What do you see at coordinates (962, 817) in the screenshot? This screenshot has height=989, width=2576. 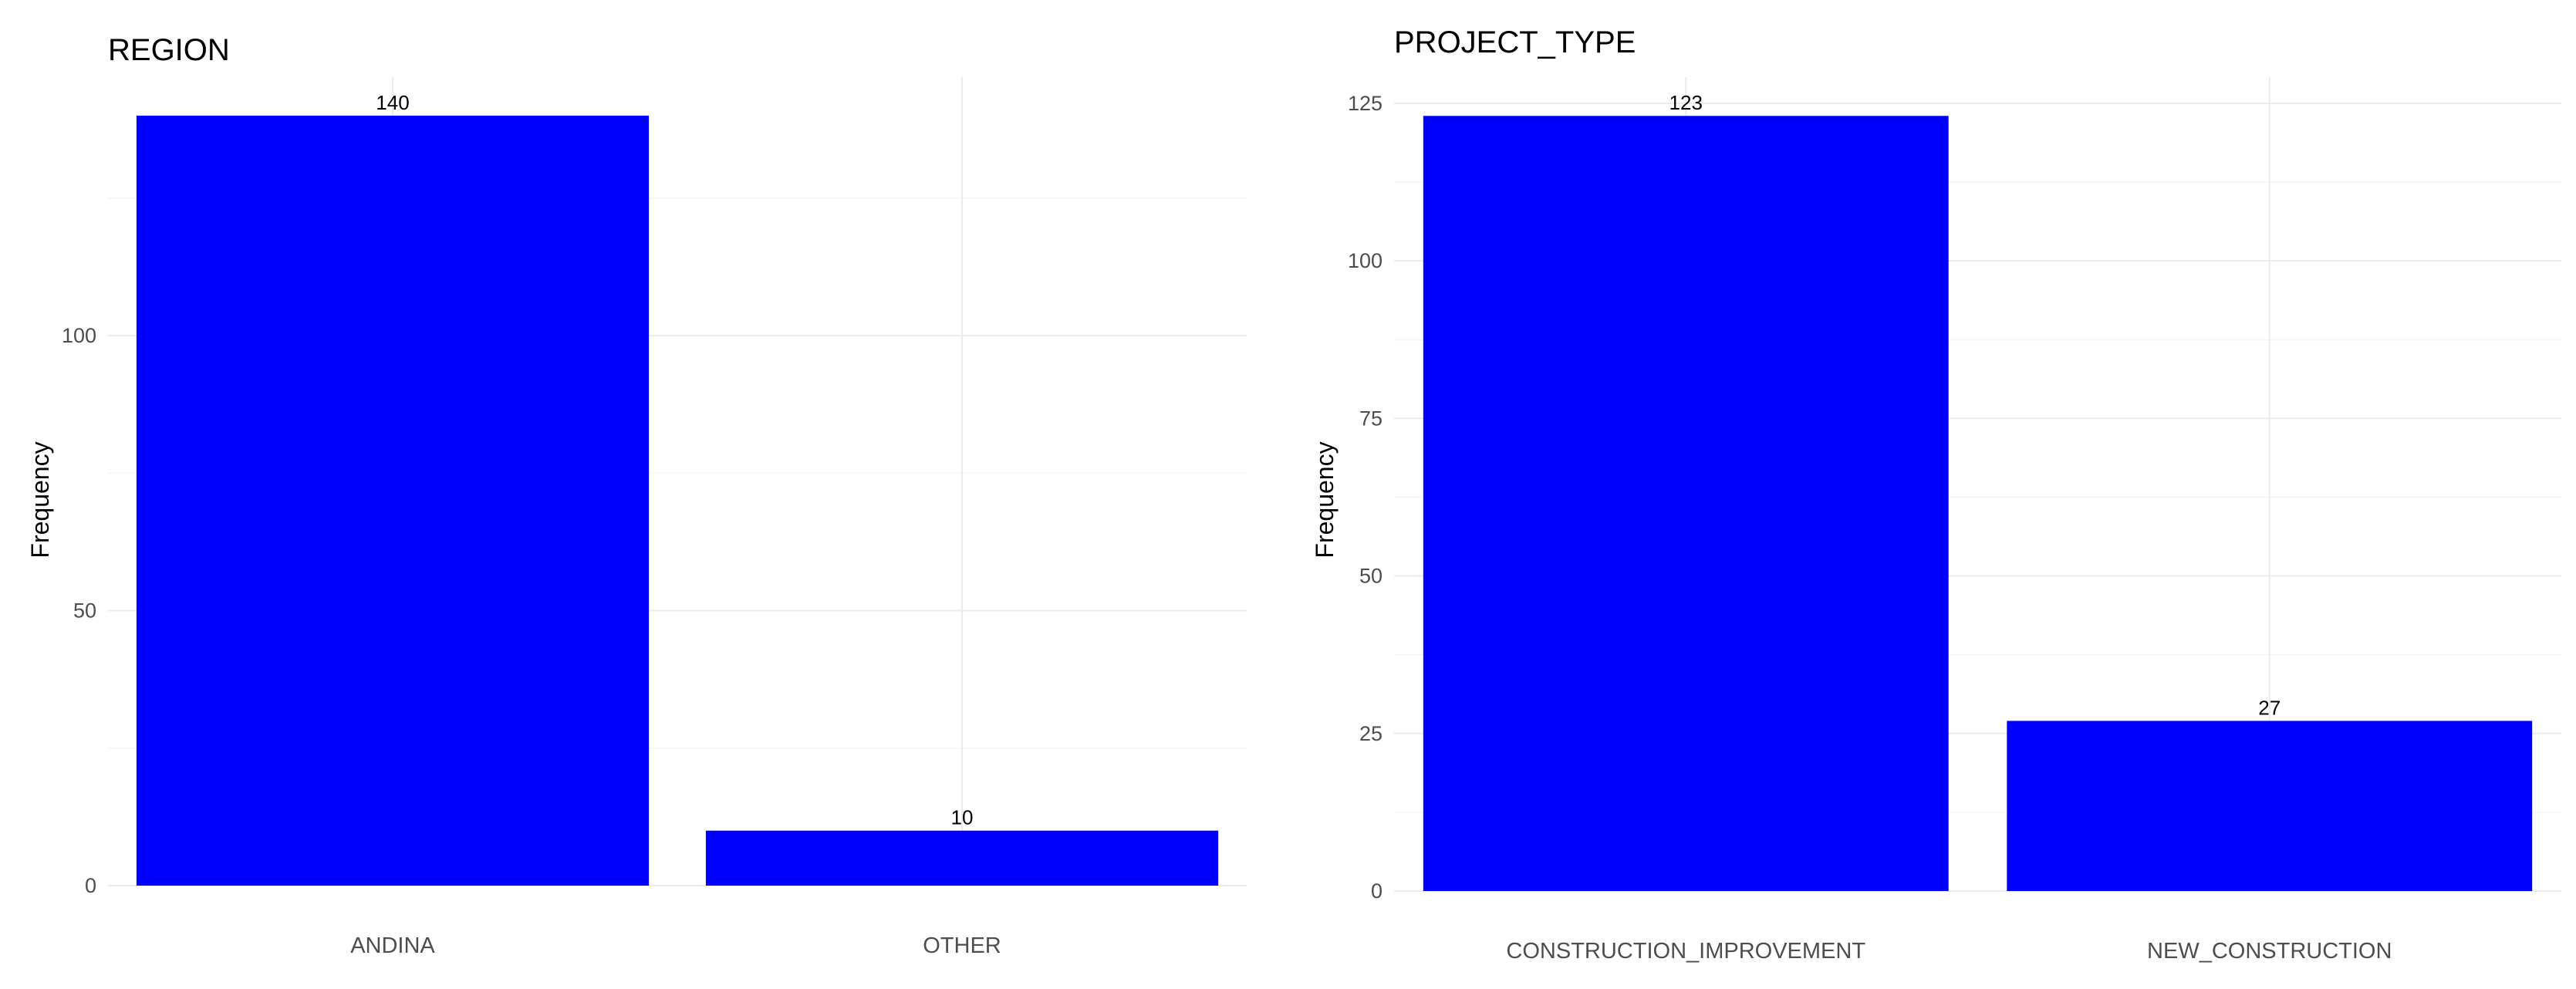 I see `bar-value-label: 10` at bounding box center [962, 817].